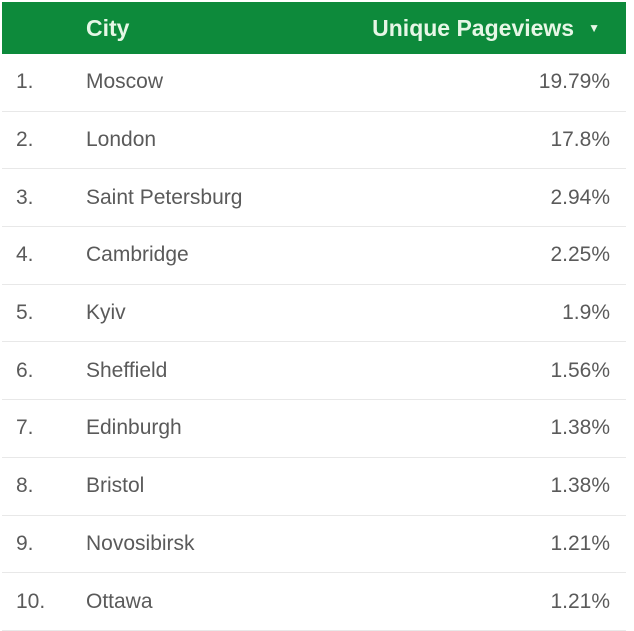 Image resolution: width=634 pixels, height=631 pixels. Describe the element at coordinates (121, 140) in the screenshot. I see `city-cell: London` at that location.